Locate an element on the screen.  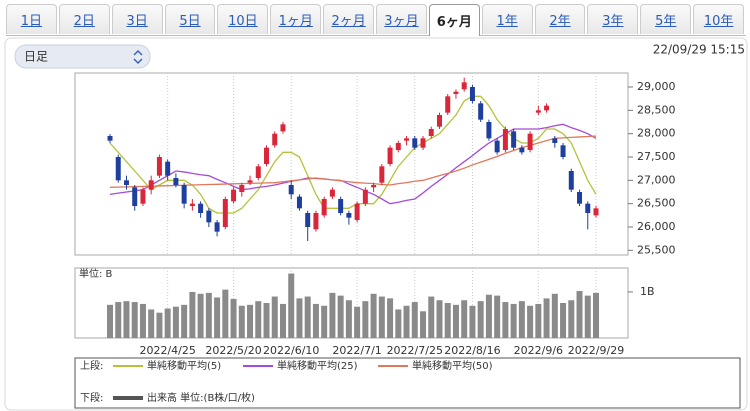
legend-lower-label: 下段: is located at coordinates (91, 397).